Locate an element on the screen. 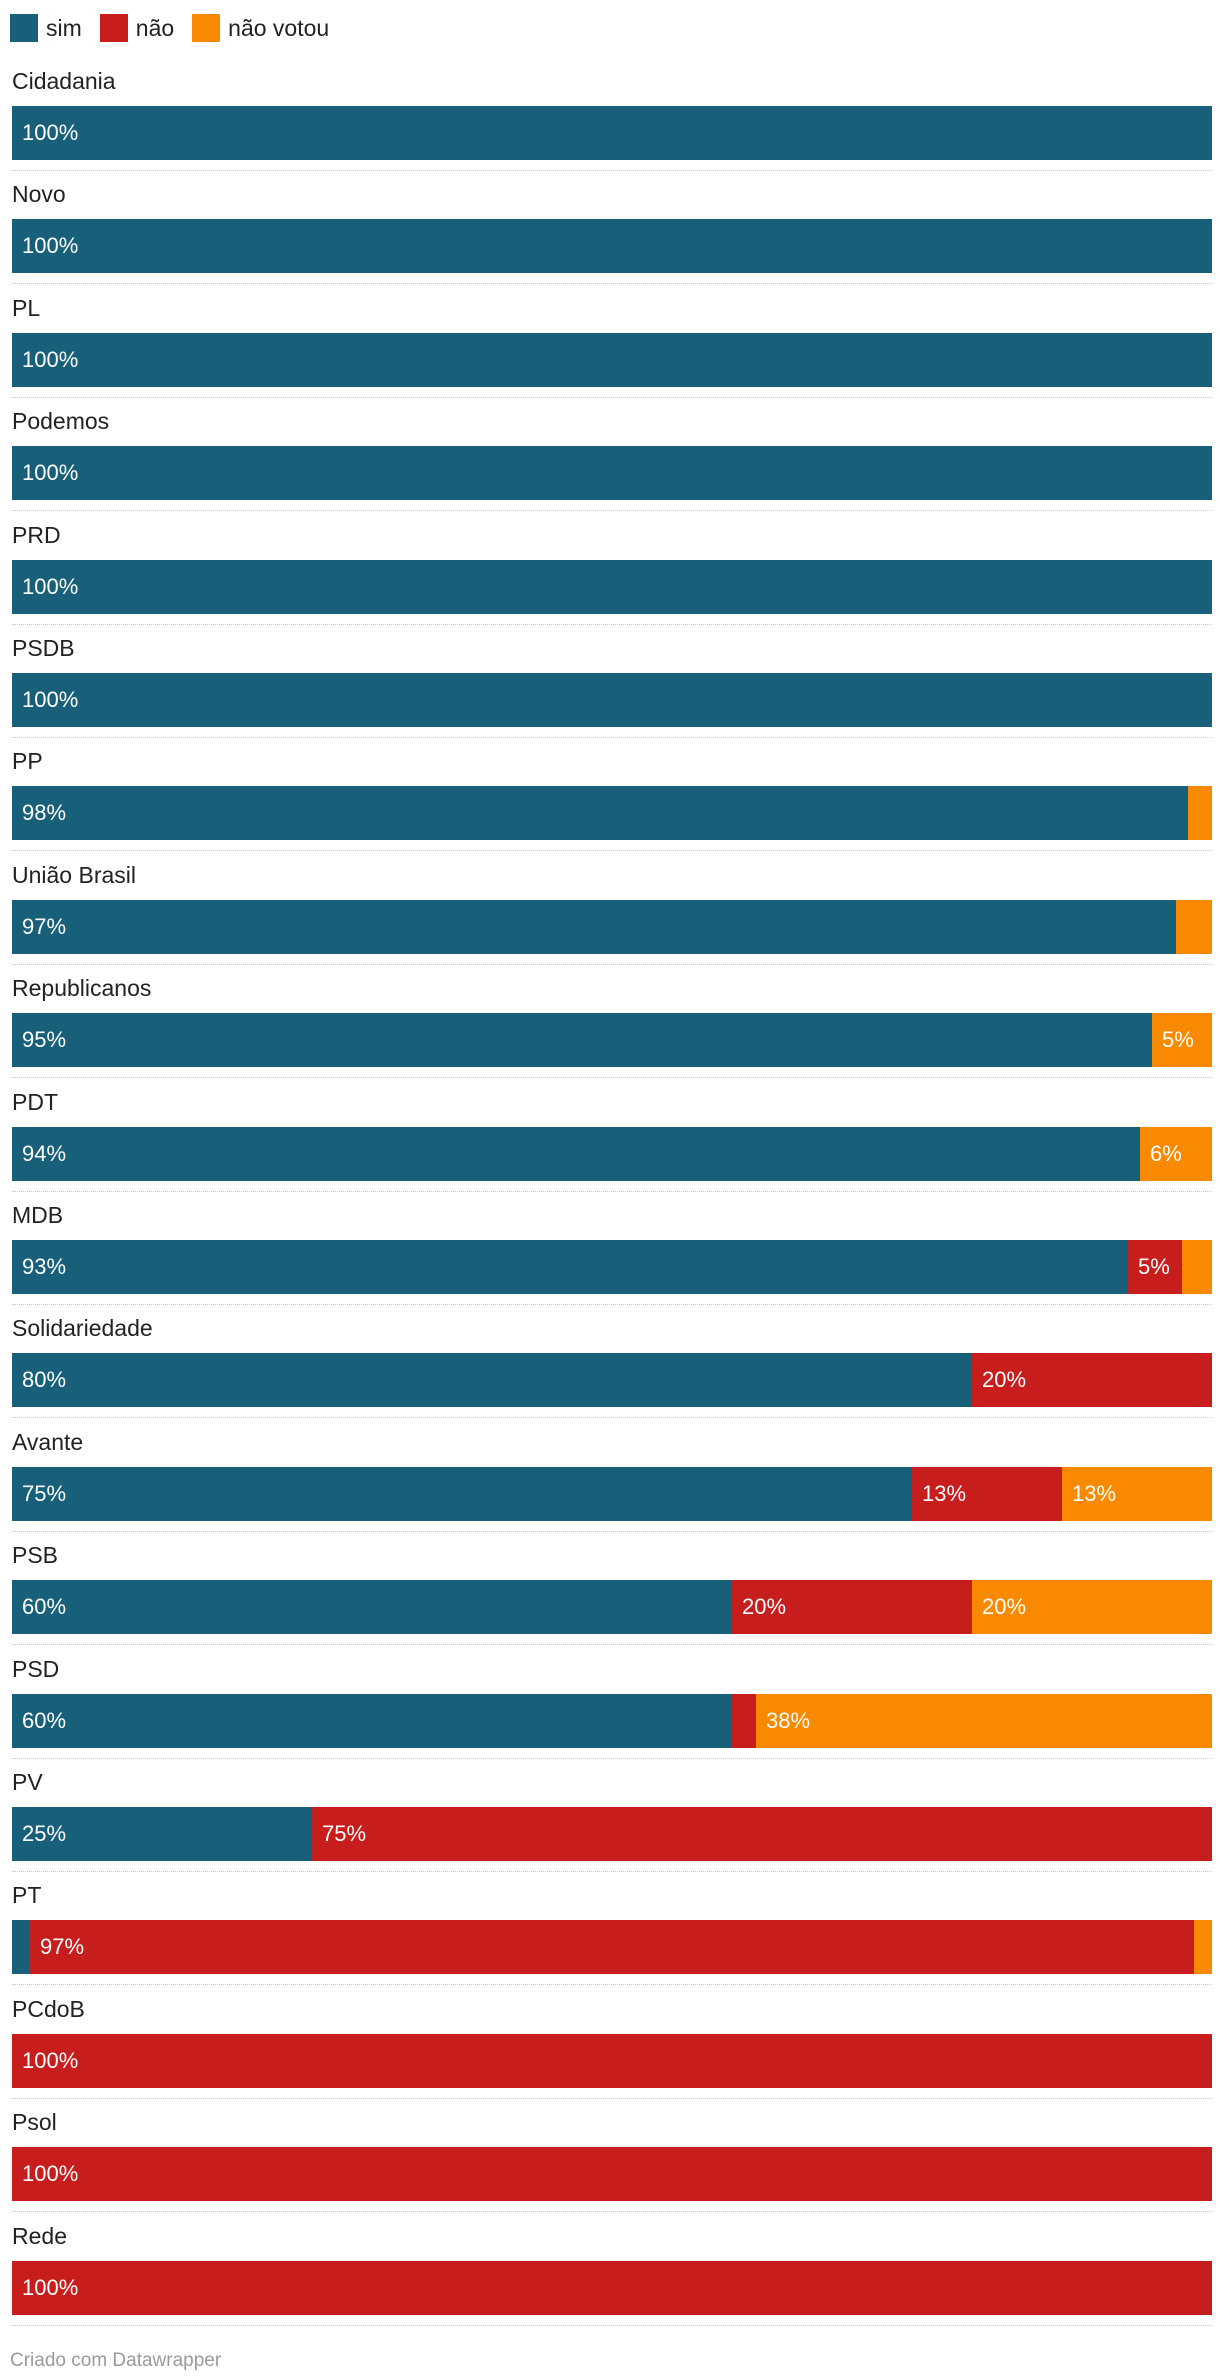 This screenshot has height=2380, width=1220. bar-segment-nao-votou-pdt is located at coordinates (1176, 1153).